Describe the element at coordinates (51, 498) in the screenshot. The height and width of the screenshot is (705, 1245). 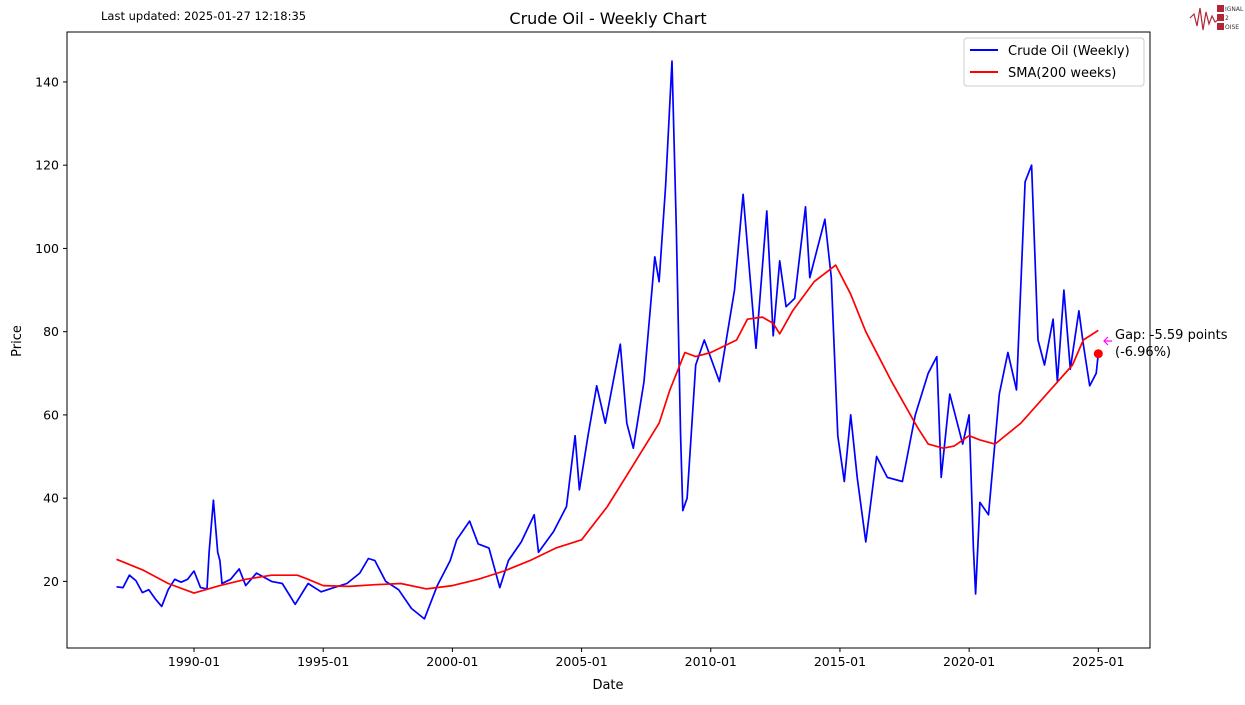
I see `y-tick-label: 40` at that location.